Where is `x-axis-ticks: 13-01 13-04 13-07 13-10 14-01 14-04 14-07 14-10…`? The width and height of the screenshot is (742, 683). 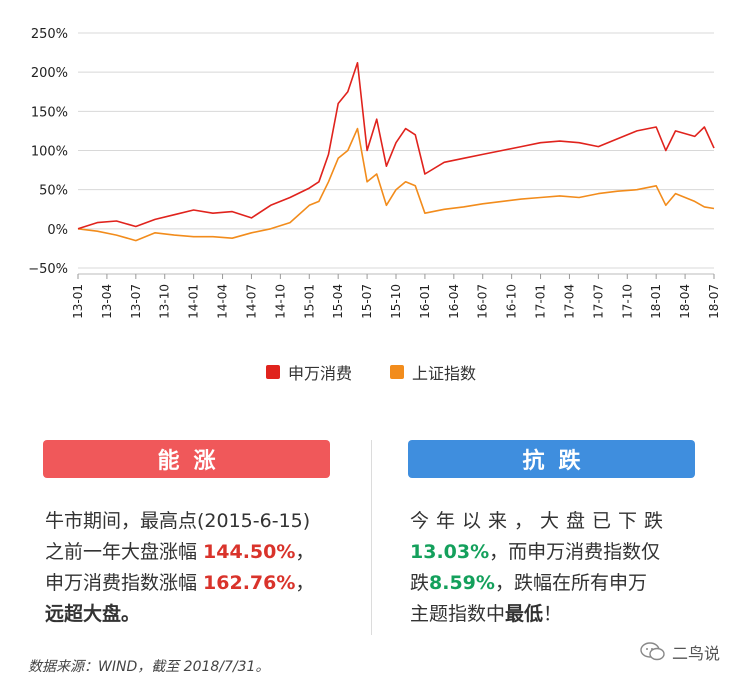 x-axis-ticks: 13-01 13-04 13-07 13-10 14-01 14-04 14-07 14-10… is located at coordinates (396, 296).